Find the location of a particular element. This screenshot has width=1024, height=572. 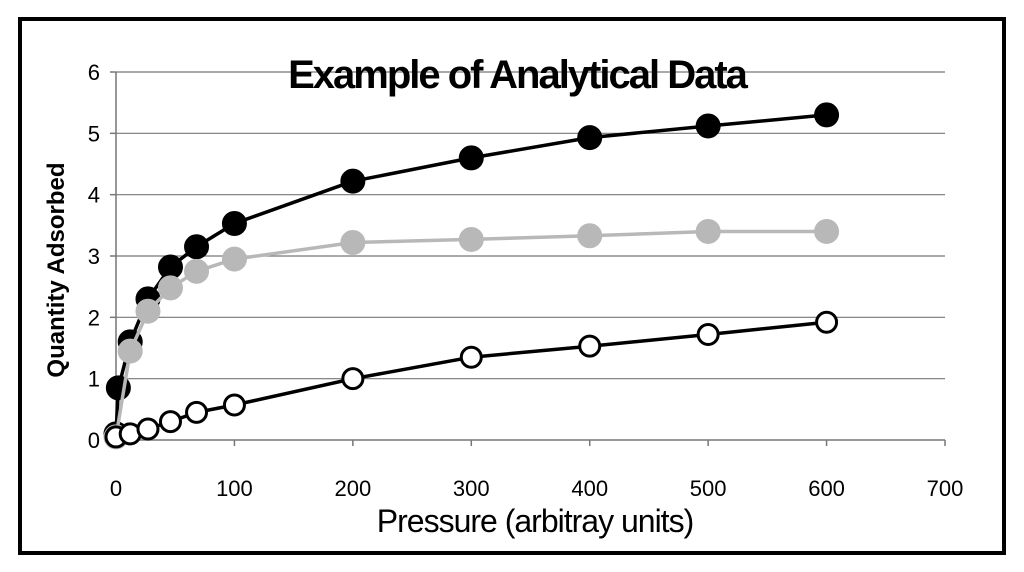

series-3-line is located at coordinates (471, 379).